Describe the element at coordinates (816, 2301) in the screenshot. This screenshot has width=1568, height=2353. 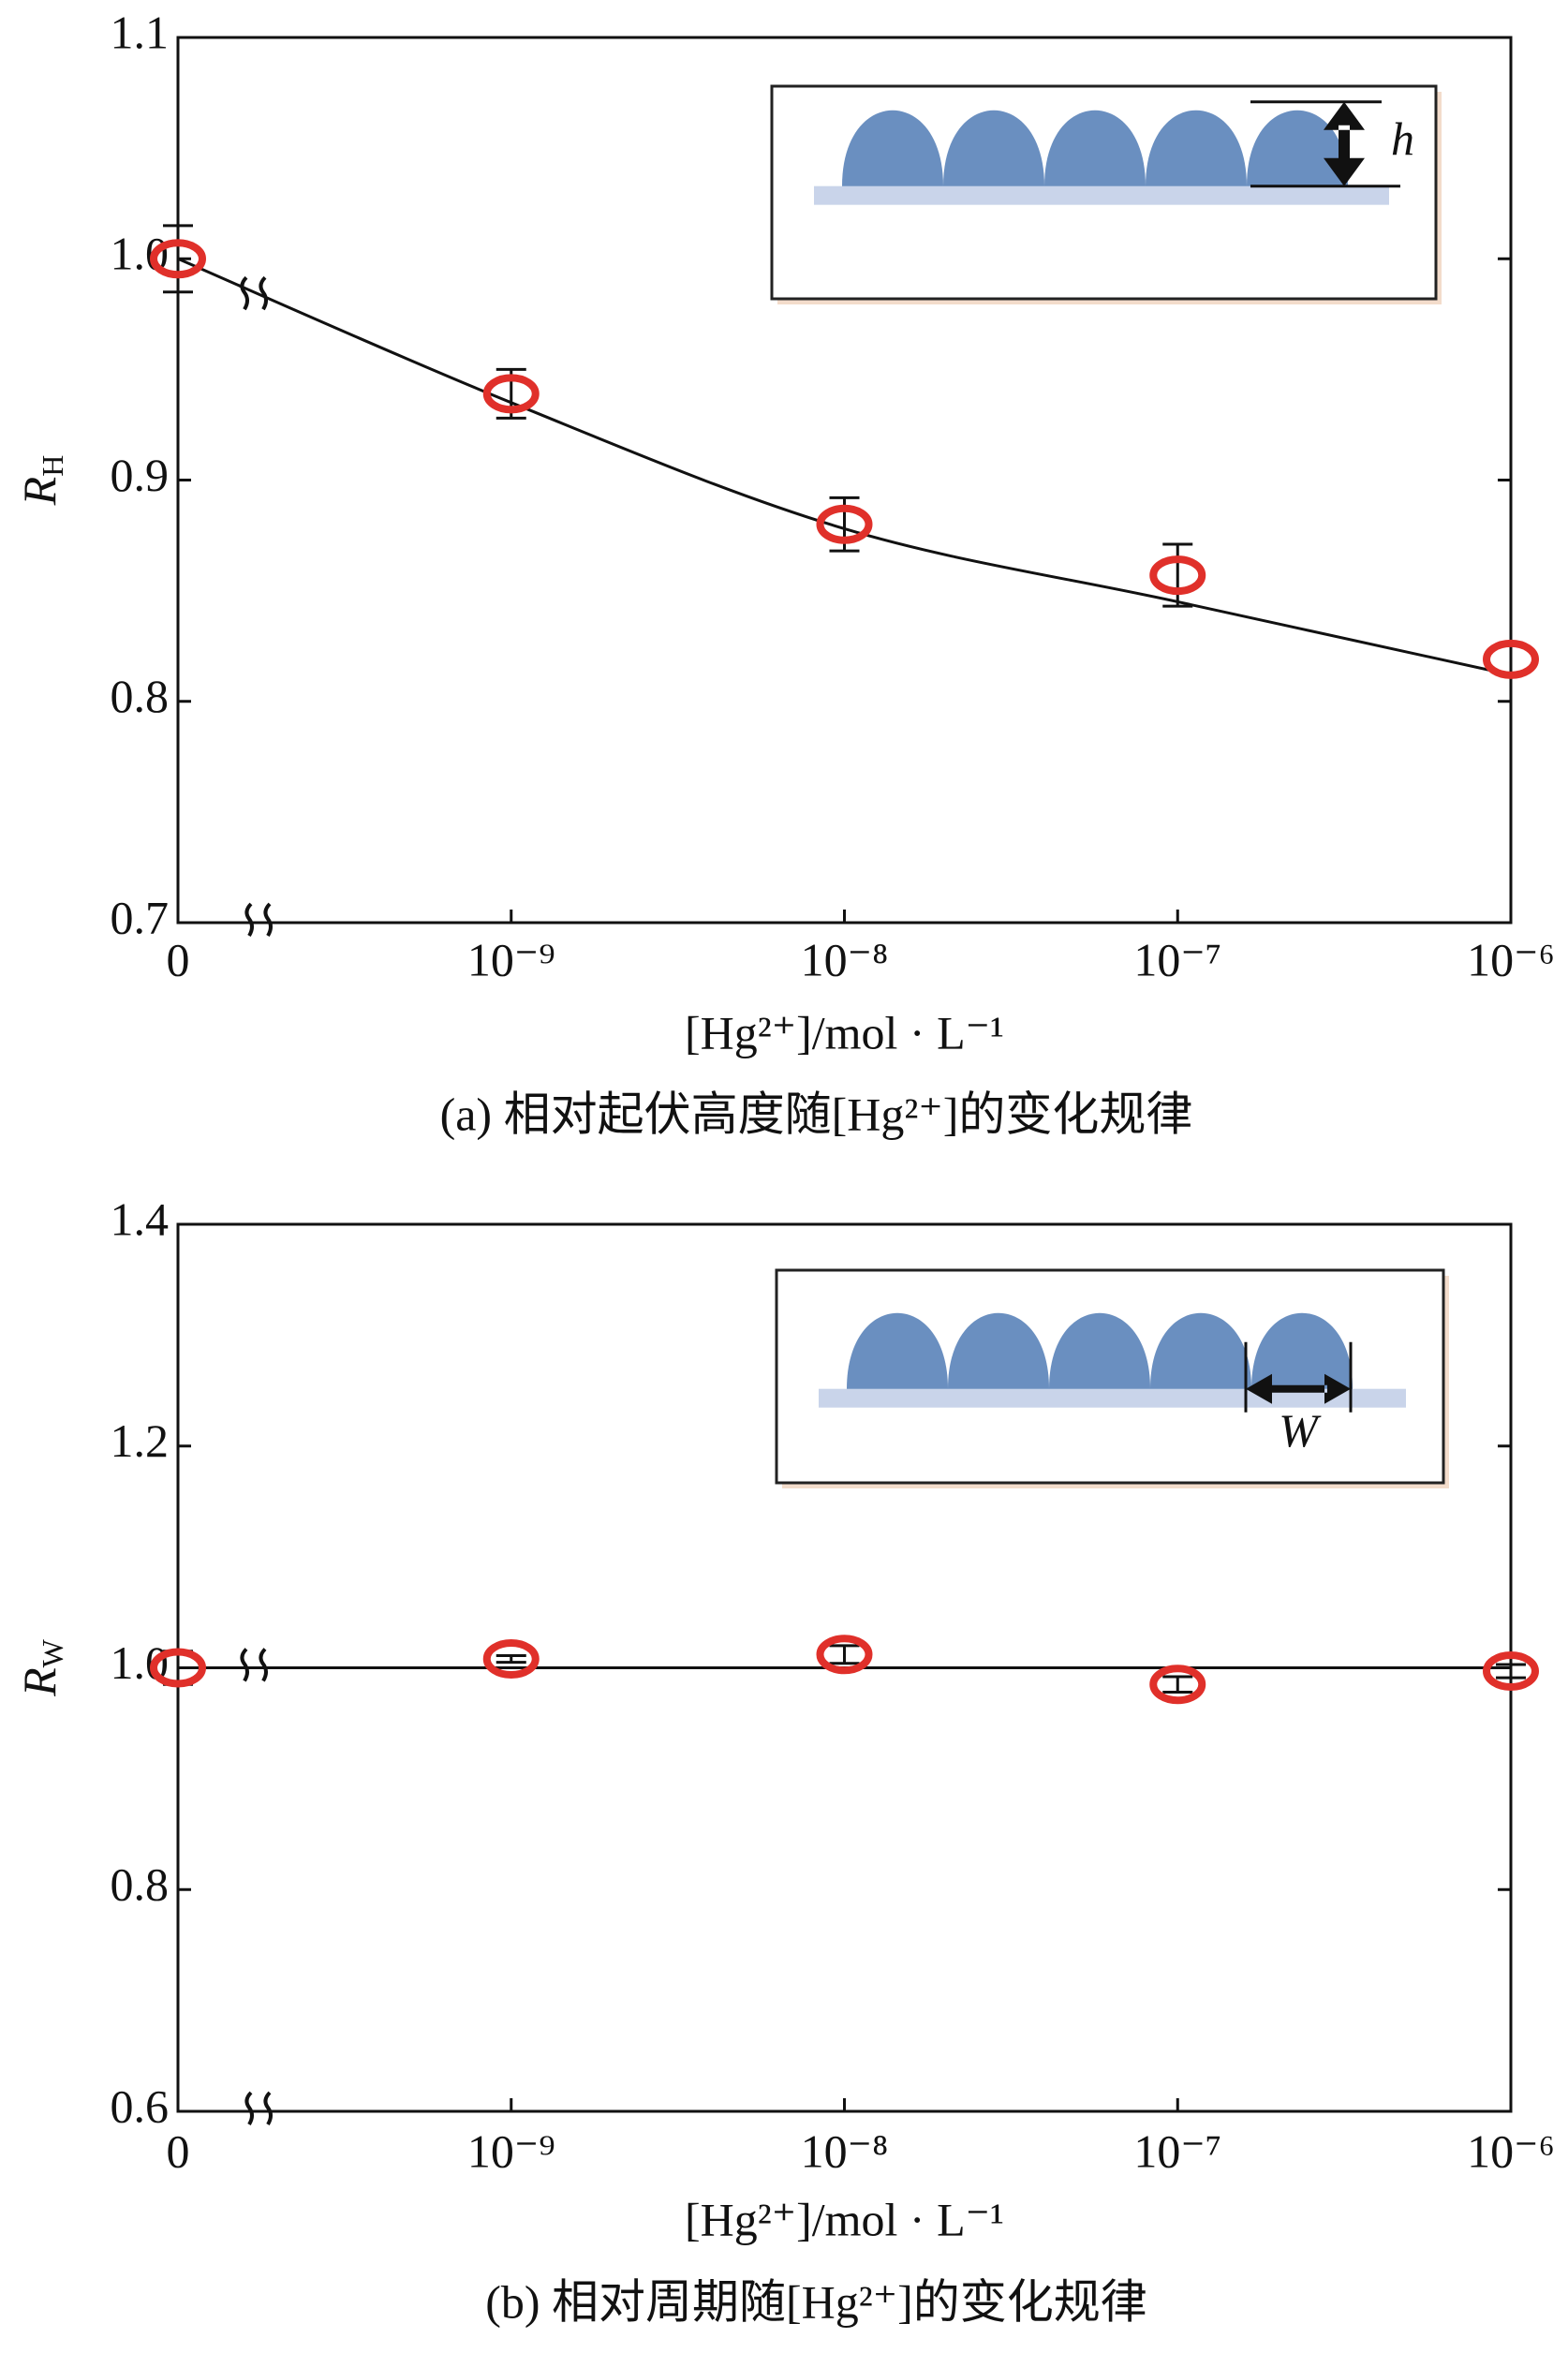
I see `caption: (b) 相对周期随[Hg²⁺]的变化规律` at that location.